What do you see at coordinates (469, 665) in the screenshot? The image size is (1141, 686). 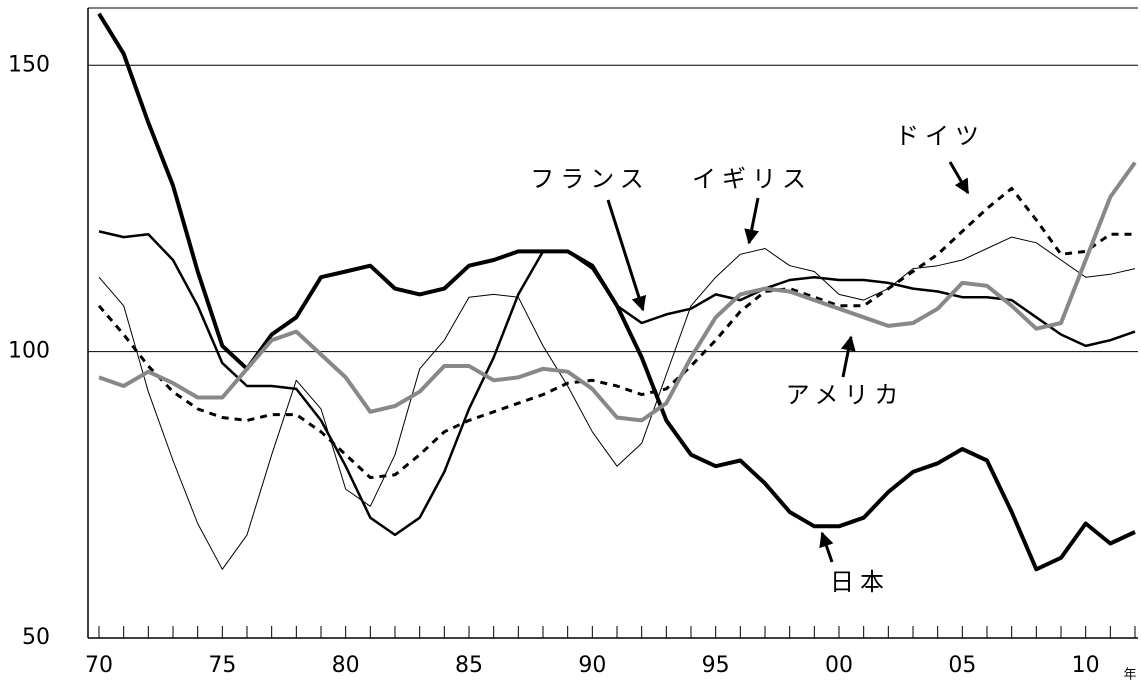 I see `x-tick-label: 85` at bounding box center [469, 665].